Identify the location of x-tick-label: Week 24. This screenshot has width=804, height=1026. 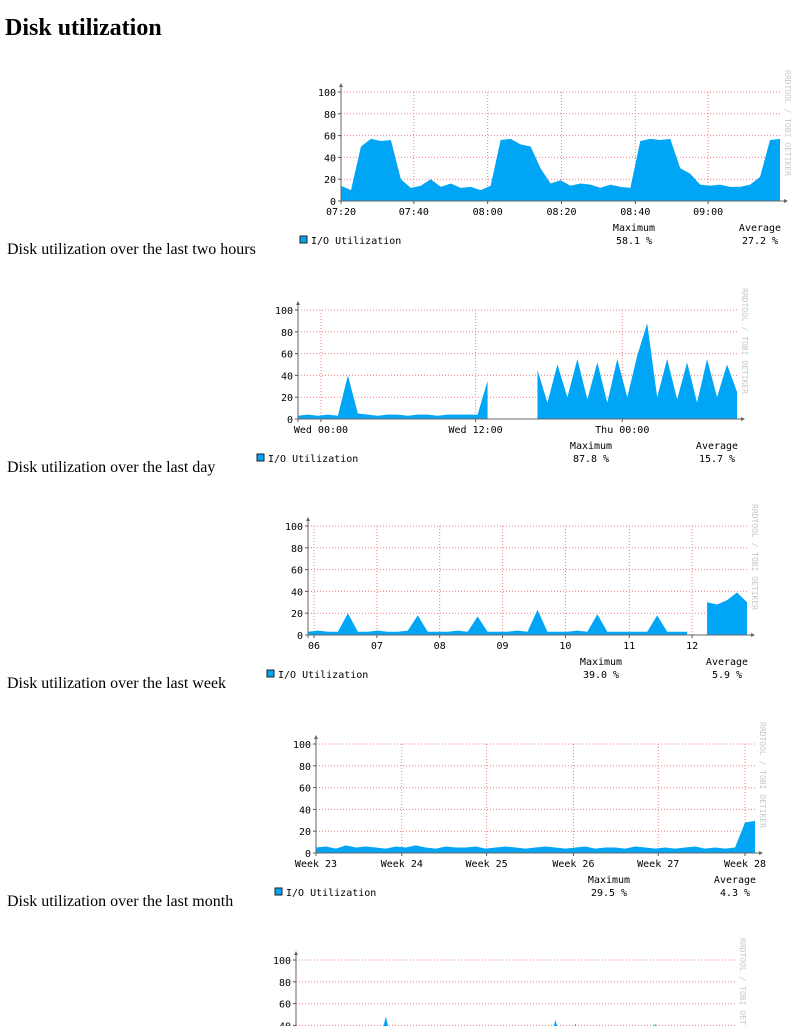
(402, 864).